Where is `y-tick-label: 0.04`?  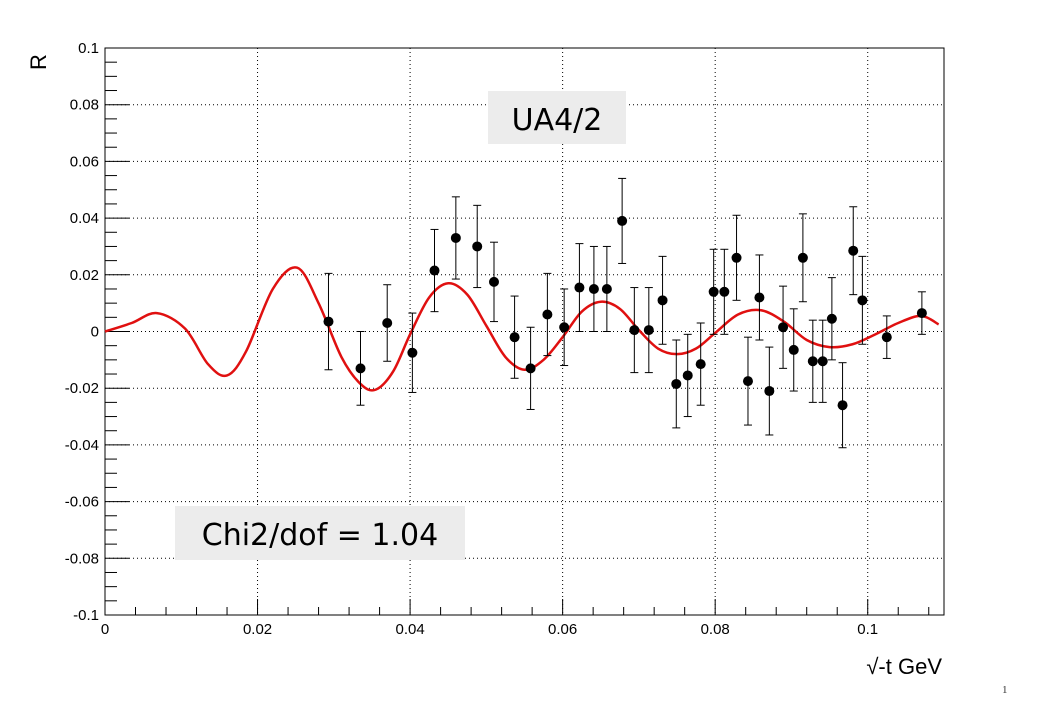
y-tick-label: 0.04 is located at coordinates (84, 218).